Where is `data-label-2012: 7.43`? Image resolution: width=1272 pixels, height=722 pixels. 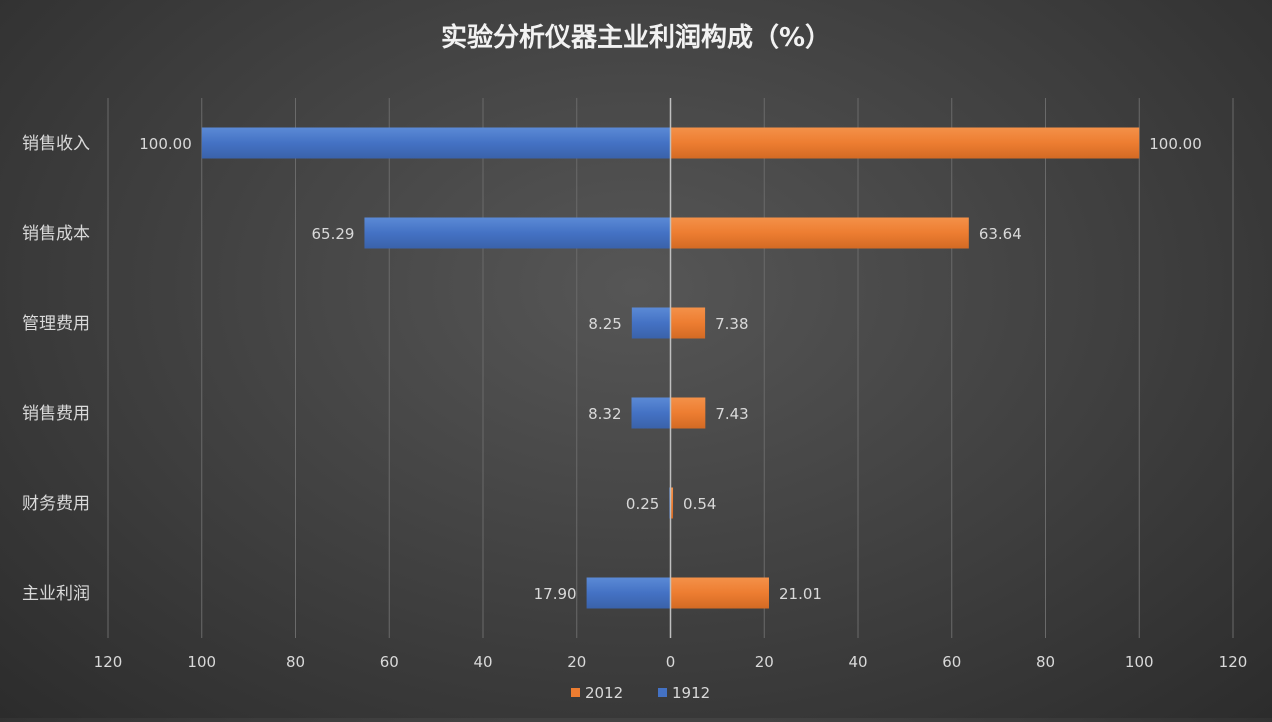 data-label-2012: 7.43 is located at coordinates (731, 414).